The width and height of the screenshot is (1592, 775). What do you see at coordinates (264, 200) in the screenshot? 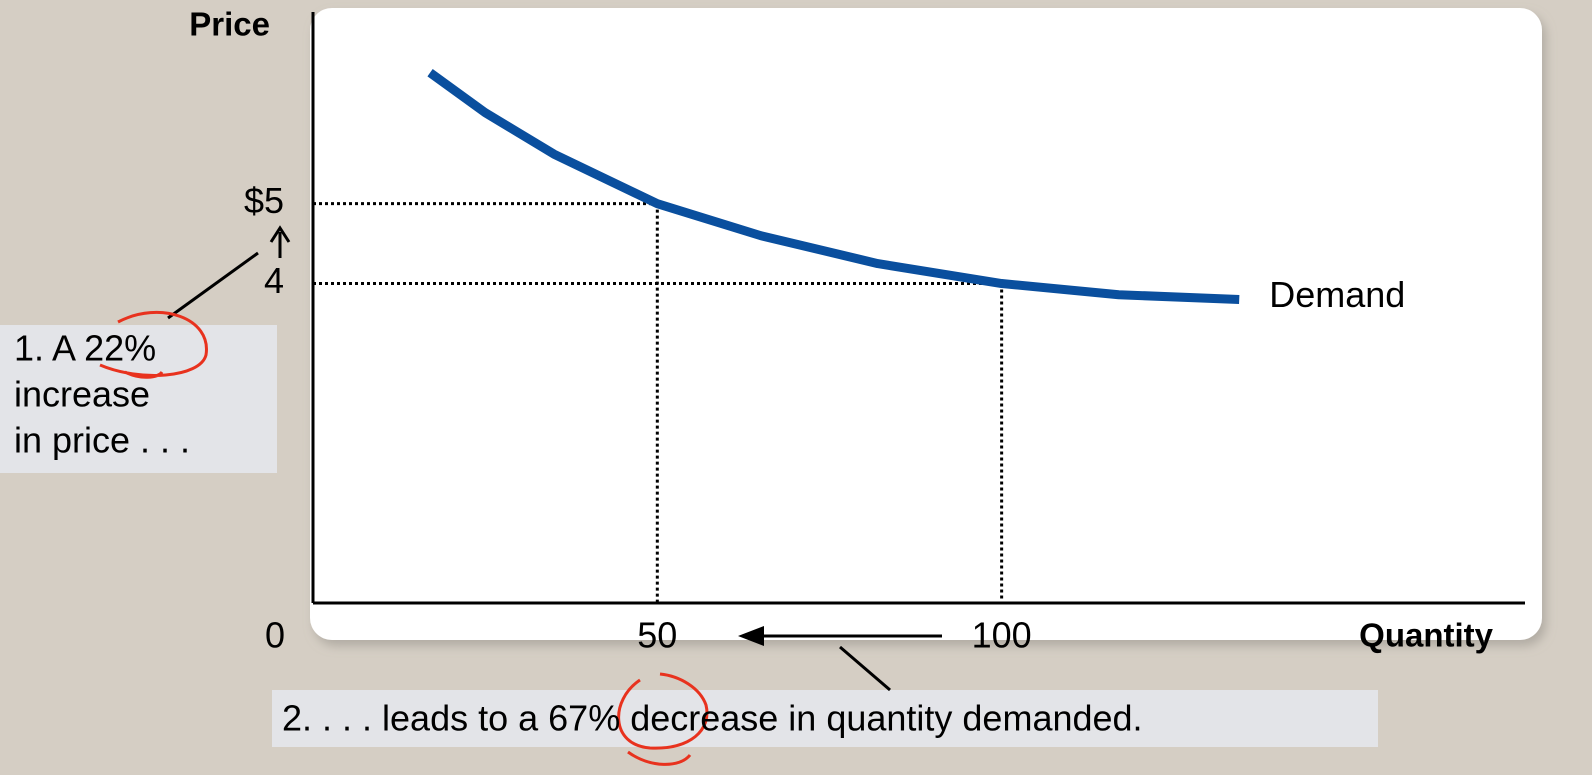
I see `y-tick-label: $5` at bounding box center [264, 200].